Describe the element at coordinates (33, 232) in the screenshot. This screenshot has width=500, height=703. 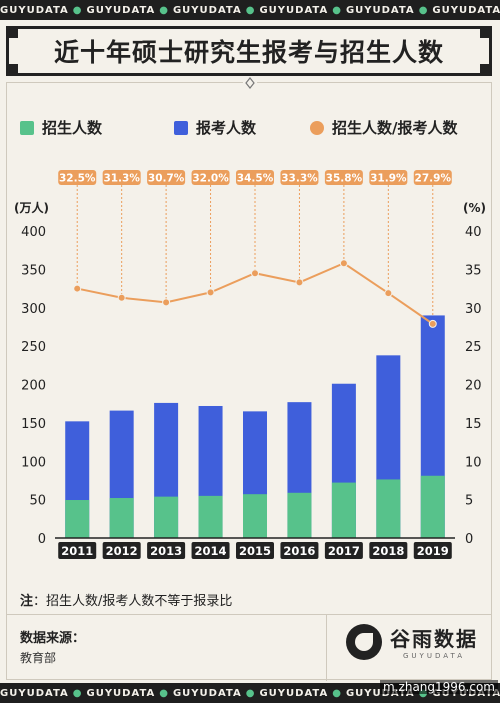
I see `y-tick-label-left: 400` at that location.